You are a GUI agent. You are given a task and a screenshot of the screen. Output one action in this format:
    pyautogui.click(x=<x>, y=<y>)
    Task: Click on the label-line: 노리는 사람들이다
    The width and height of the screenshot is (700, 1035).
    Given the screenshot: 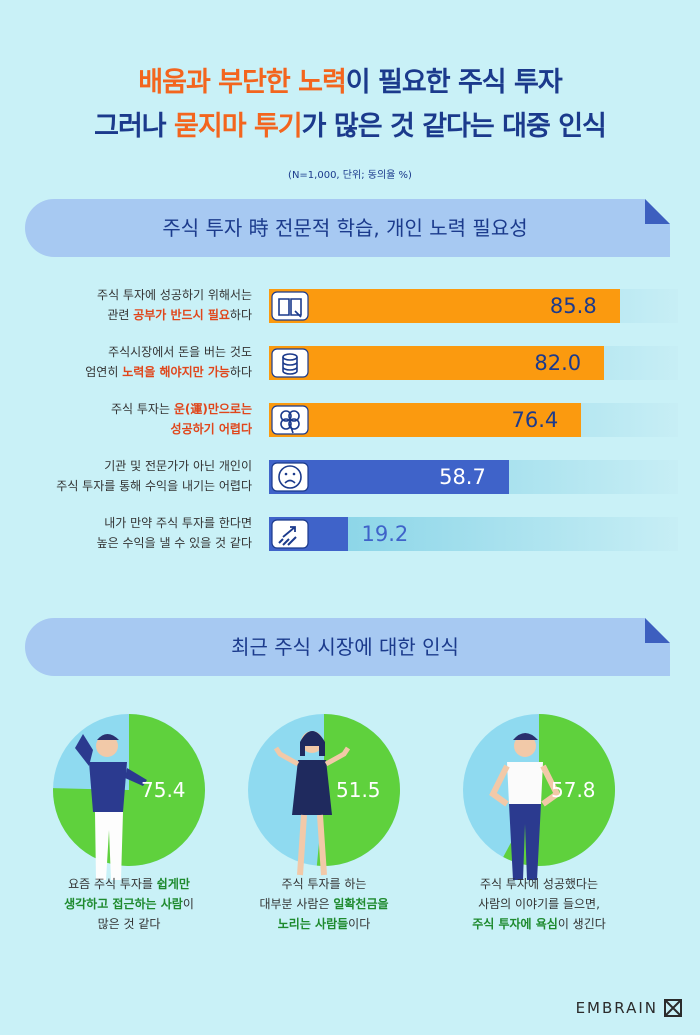 What is the action you would take?
    pyautogui.click(x=324, y=924)
    